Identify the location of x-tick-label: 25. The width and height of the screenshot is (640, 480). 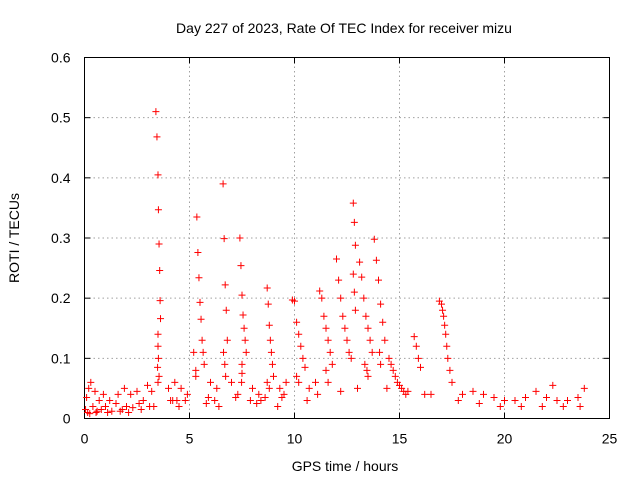
(610, 439).